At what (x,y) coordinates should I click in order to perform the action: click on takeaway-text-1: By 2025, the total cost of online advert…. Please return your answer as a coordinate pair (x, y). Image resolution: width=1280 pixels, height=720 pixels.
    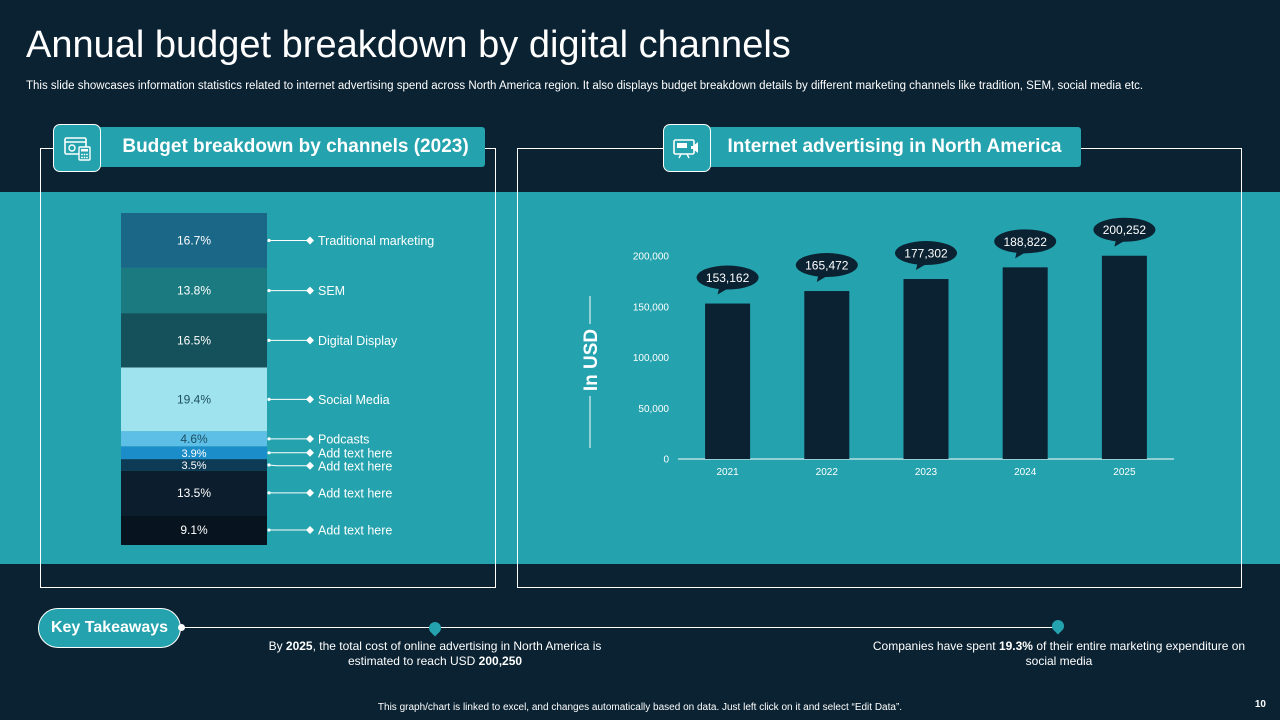
    Looking at the image, I should click on (435, 653).